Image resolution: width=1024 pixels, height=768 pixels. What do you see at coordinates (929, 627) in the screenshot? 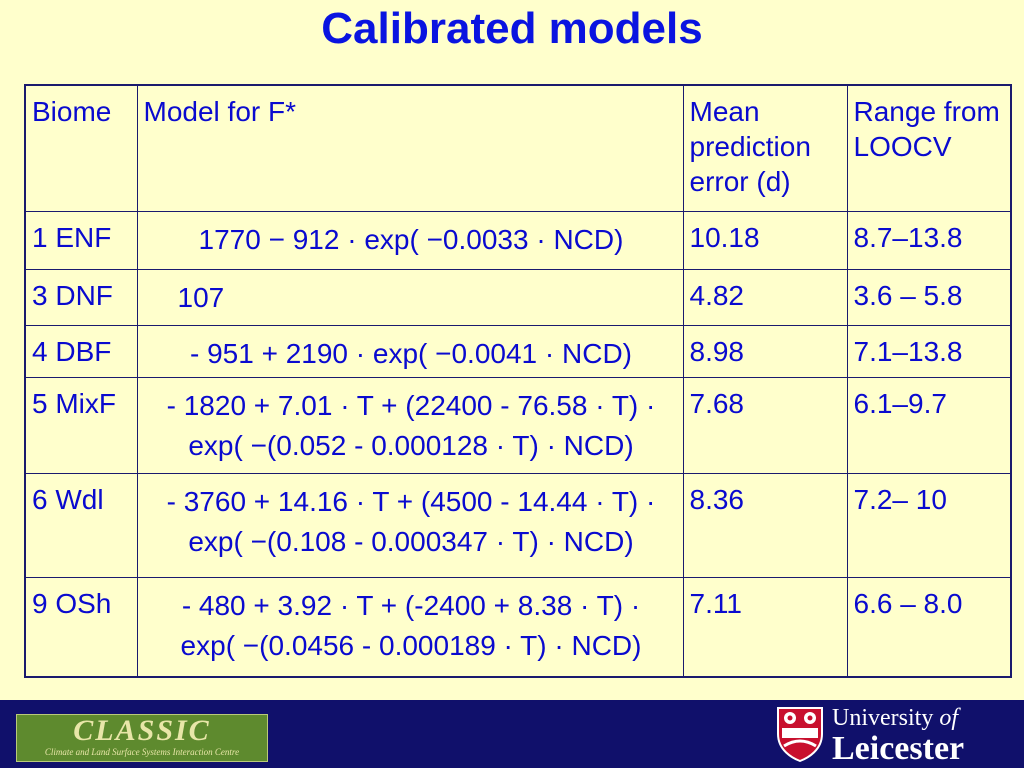
I see `range-cell: 6.6 – 8.0` at bounding box center [929, 627].